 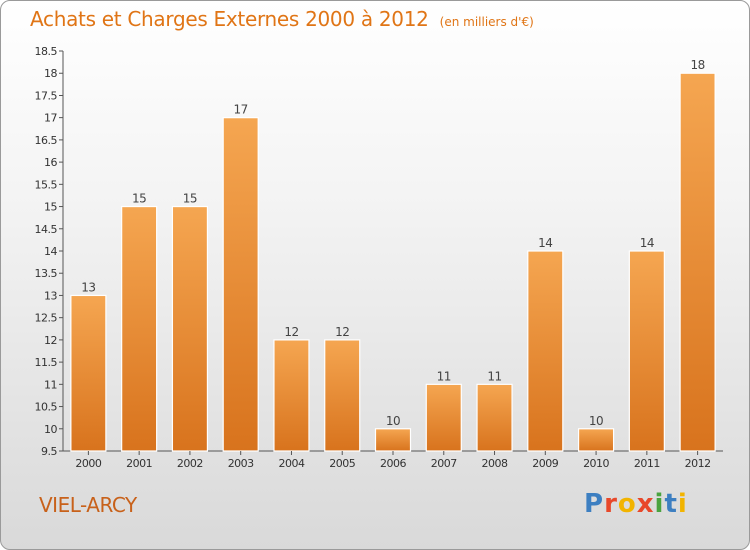 I want to click on y-tick-label: 13, so click(x=50, y=295).